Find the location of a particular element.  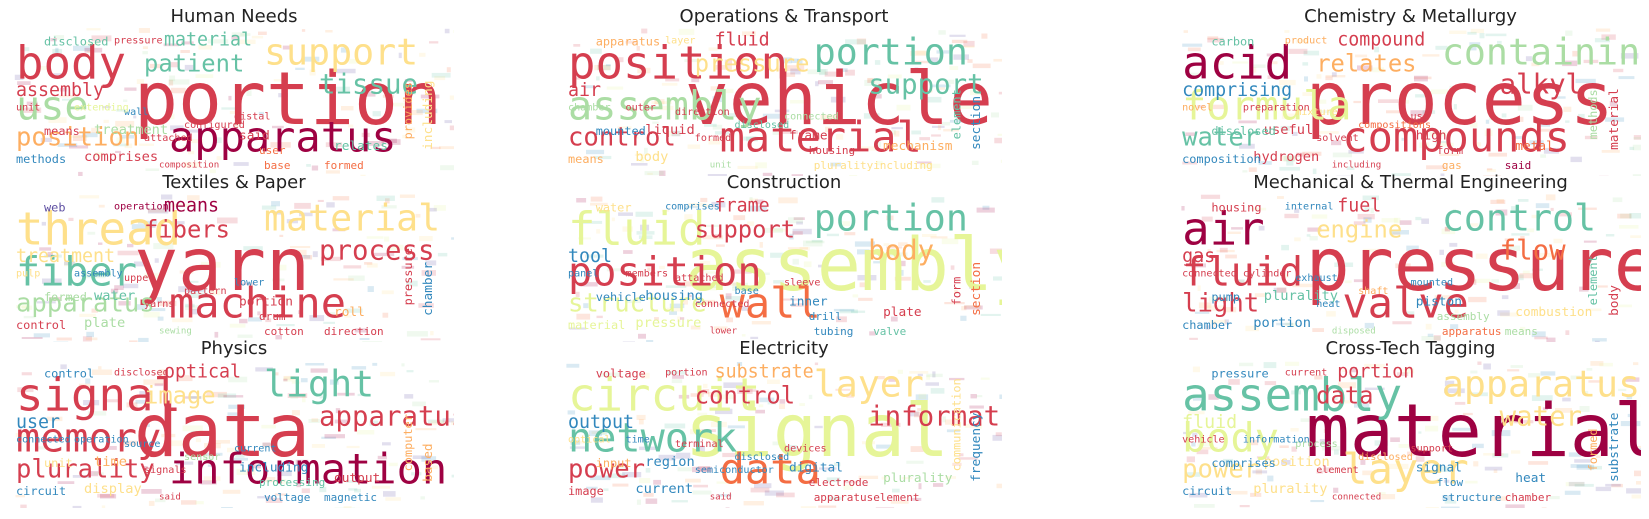

cloud-word: product is located at coordinates (1306, 41).